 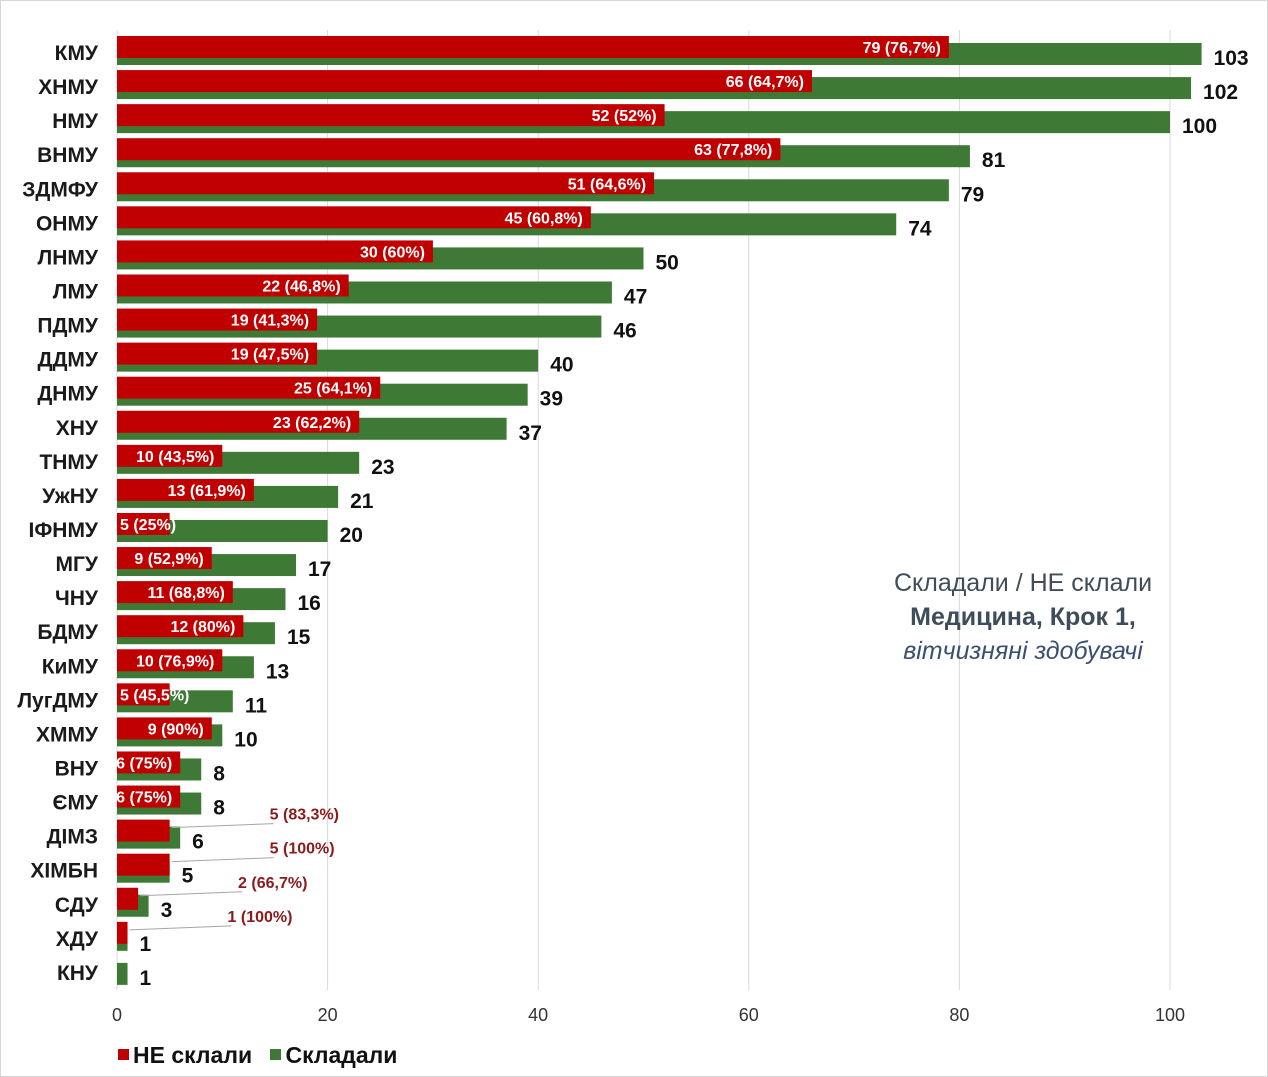 I want to click on total-label: 47, so click(x=635, y=296).